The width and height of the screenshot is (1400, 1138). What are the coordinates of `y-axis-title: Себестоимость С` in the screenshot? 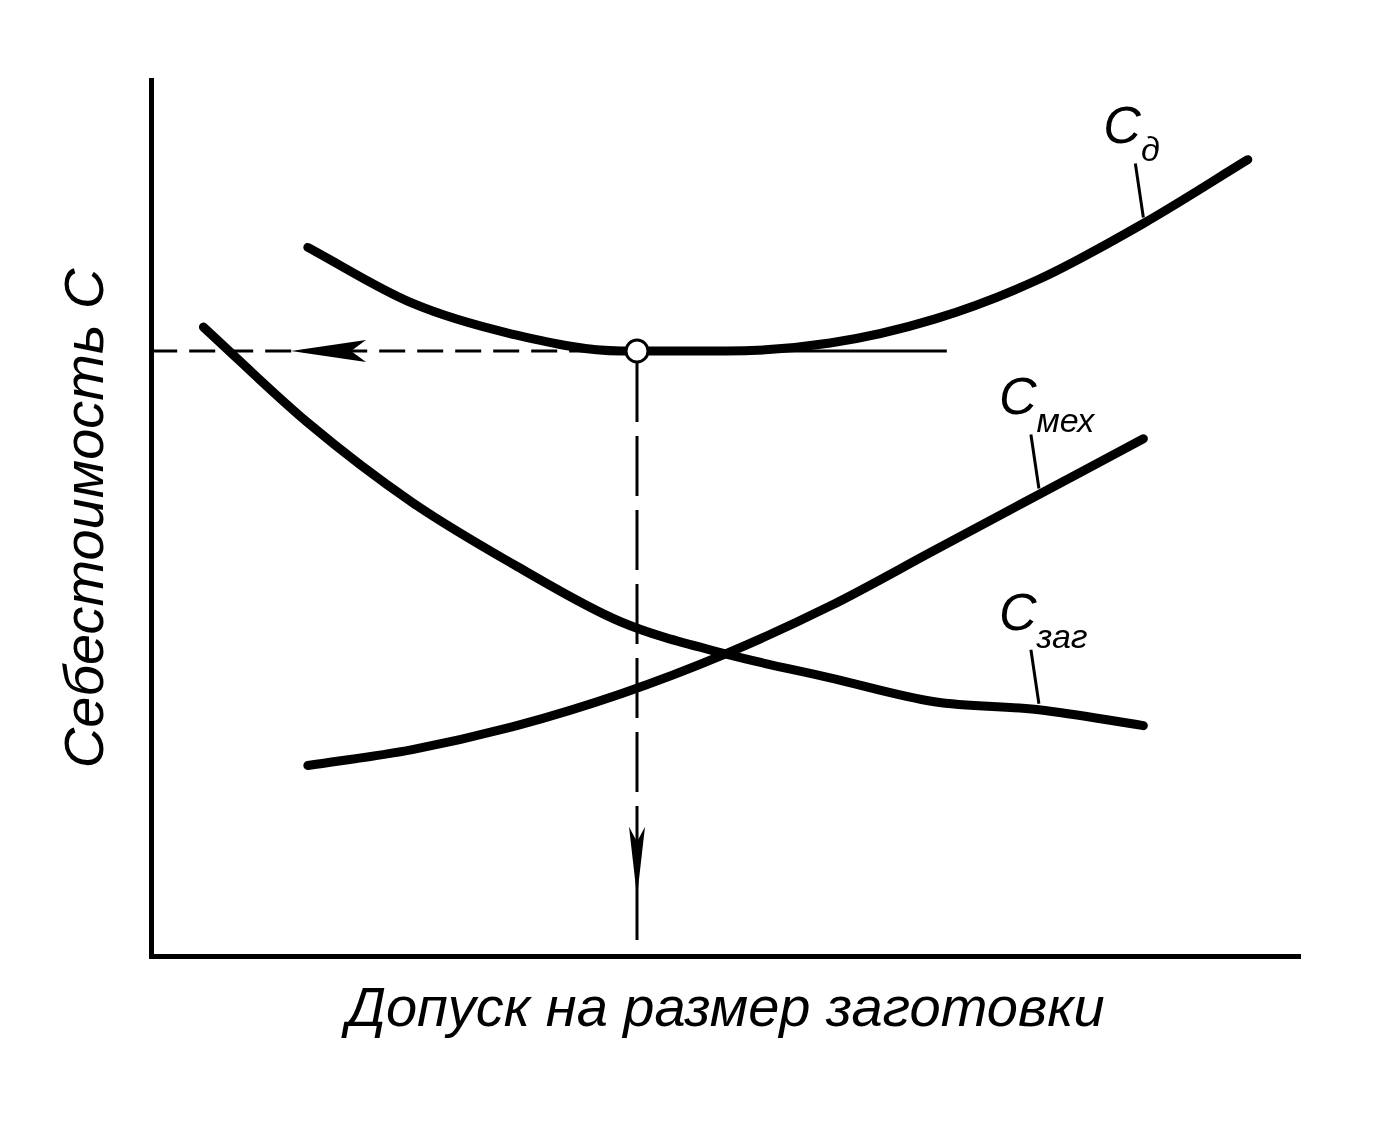 It's located at (84, 518).